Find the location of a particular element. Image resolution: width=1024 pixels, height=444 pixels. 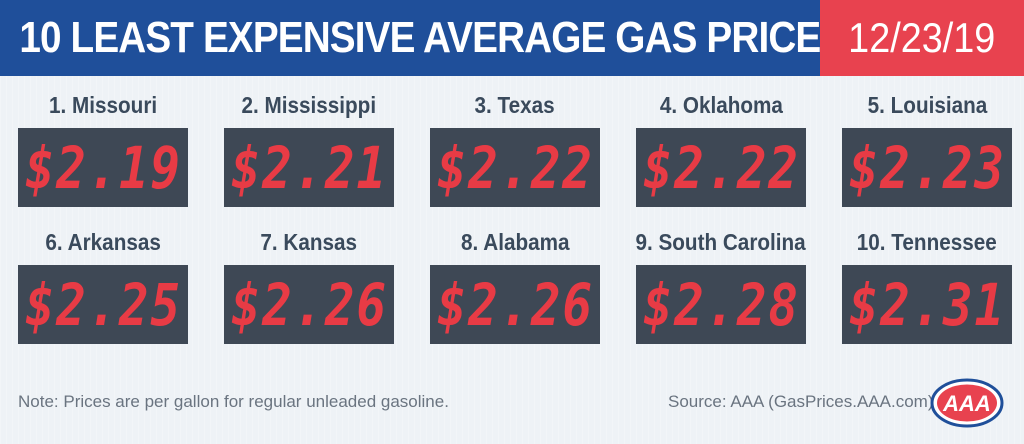

state-label: 4. Oklahoma is located at coordinates (721, 105).